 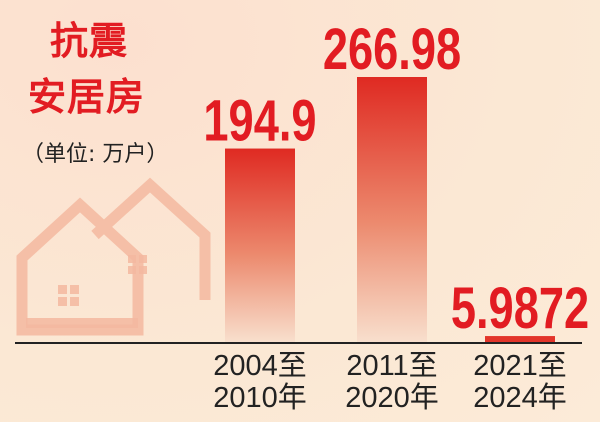 What do you see at coordinates (520, 382) in the screenshot?
I see `x-tick-label-3: 2021至 2024年` at bounding box center [520, 382].